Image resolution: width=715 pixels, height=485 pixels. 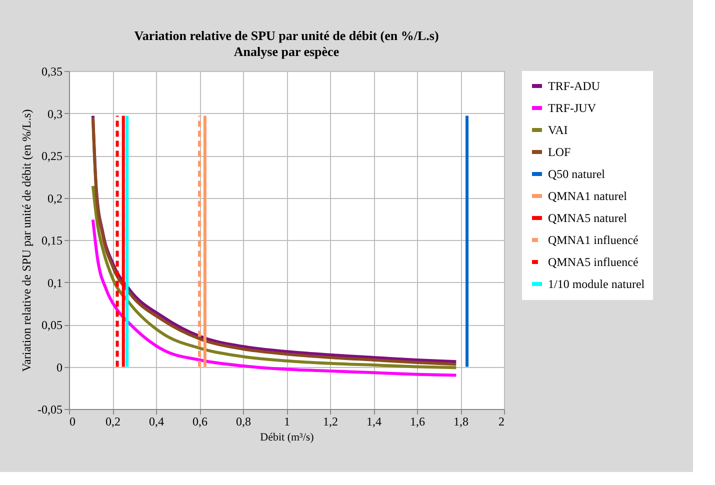 I want to click on y-tick-label: 0, so click(x=59, y=367).